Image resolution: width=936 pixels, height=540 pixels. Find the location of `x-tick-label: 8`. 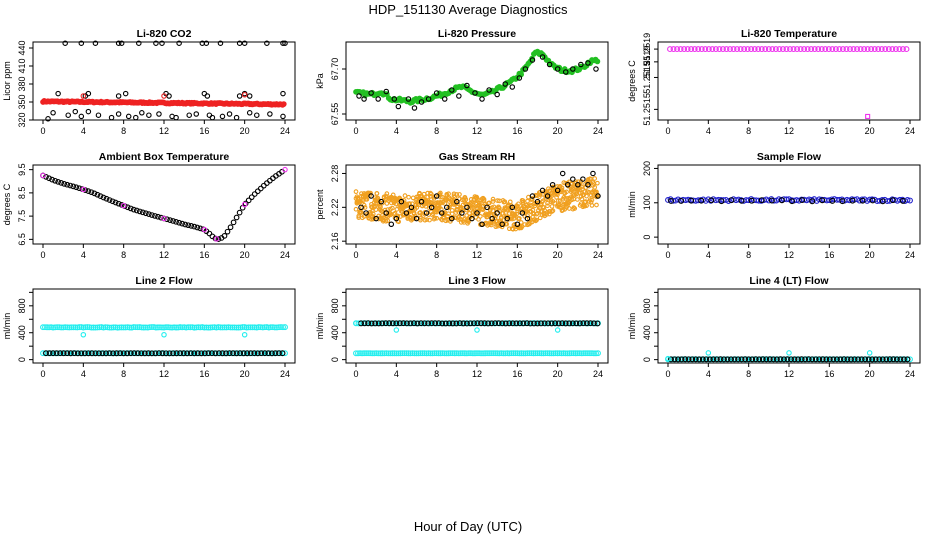

x-tick-label: 8 is located at coordinates (748, 374).